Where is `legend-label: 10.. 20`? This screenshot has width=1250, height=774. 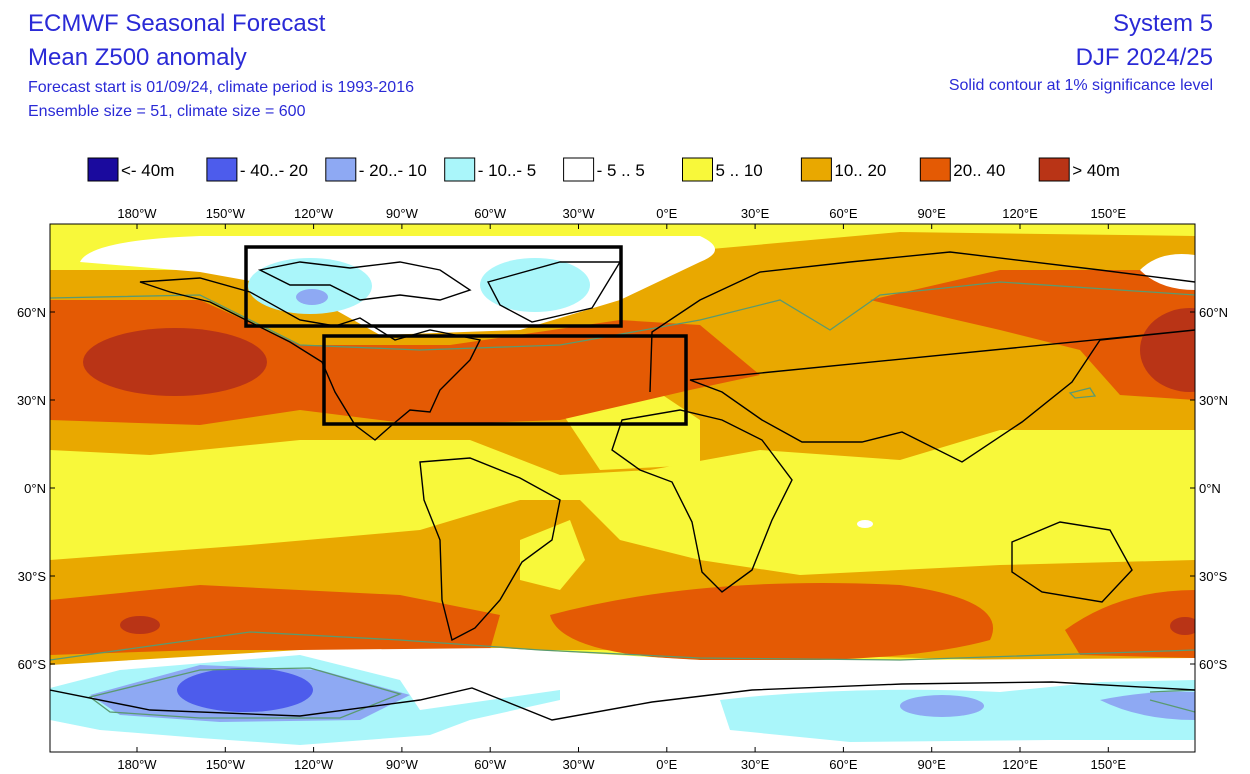 legend-label: 10.. 20 is located at coordinates (860, 170).